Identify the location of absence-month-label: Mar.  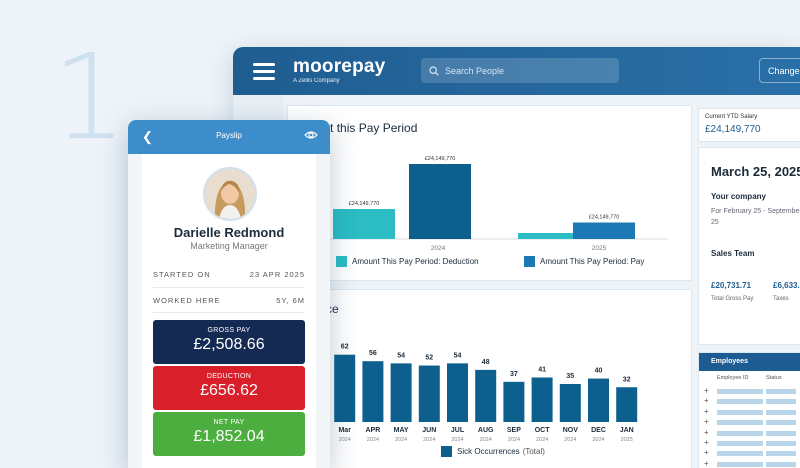
(344, 430).